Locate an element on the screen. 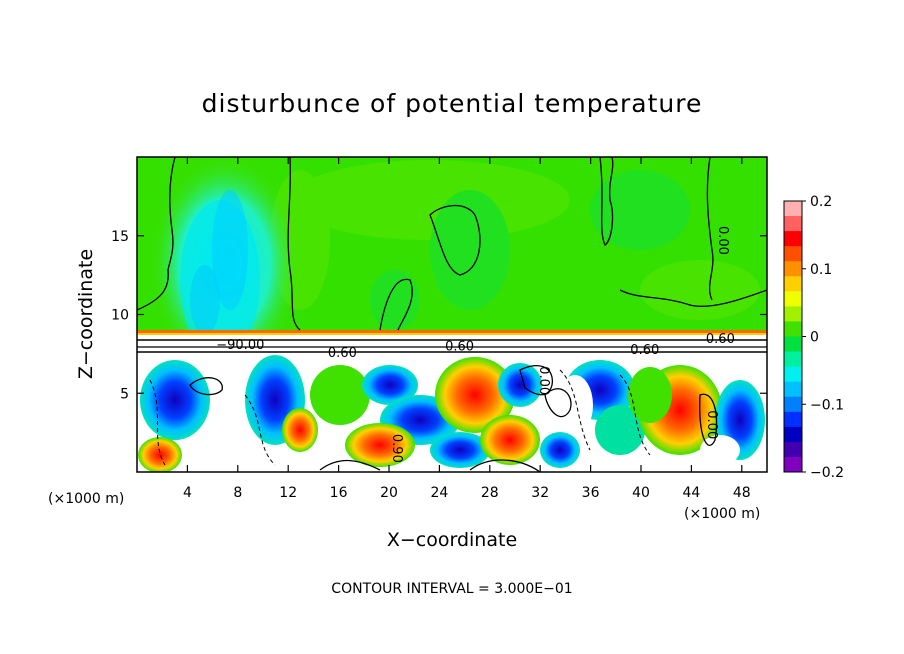 The height and width of the screenshot is (654, 904). y-tick-label: 10 is located at coordinates (120, 316).